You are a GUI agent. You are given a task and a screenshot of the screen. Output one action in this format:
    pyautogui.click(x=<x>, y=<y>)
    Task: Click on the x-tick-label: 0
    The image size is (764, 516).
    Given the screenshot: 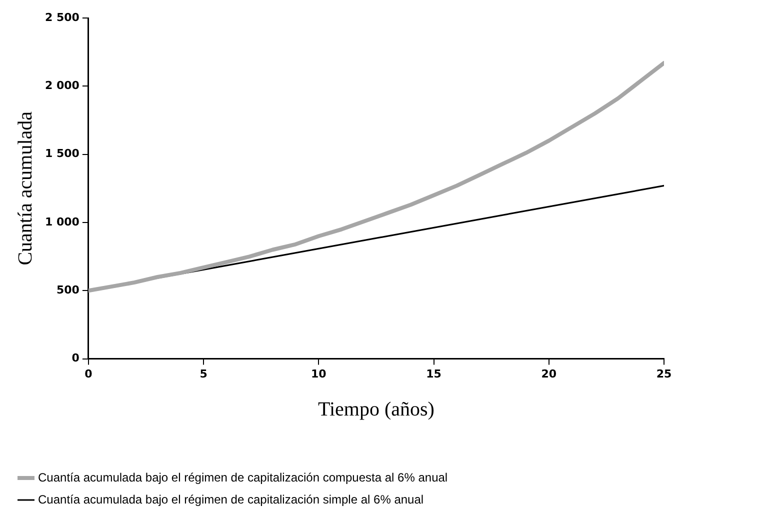 What is the action you would take?
    pyautogui.click(x=88, y=373)
    